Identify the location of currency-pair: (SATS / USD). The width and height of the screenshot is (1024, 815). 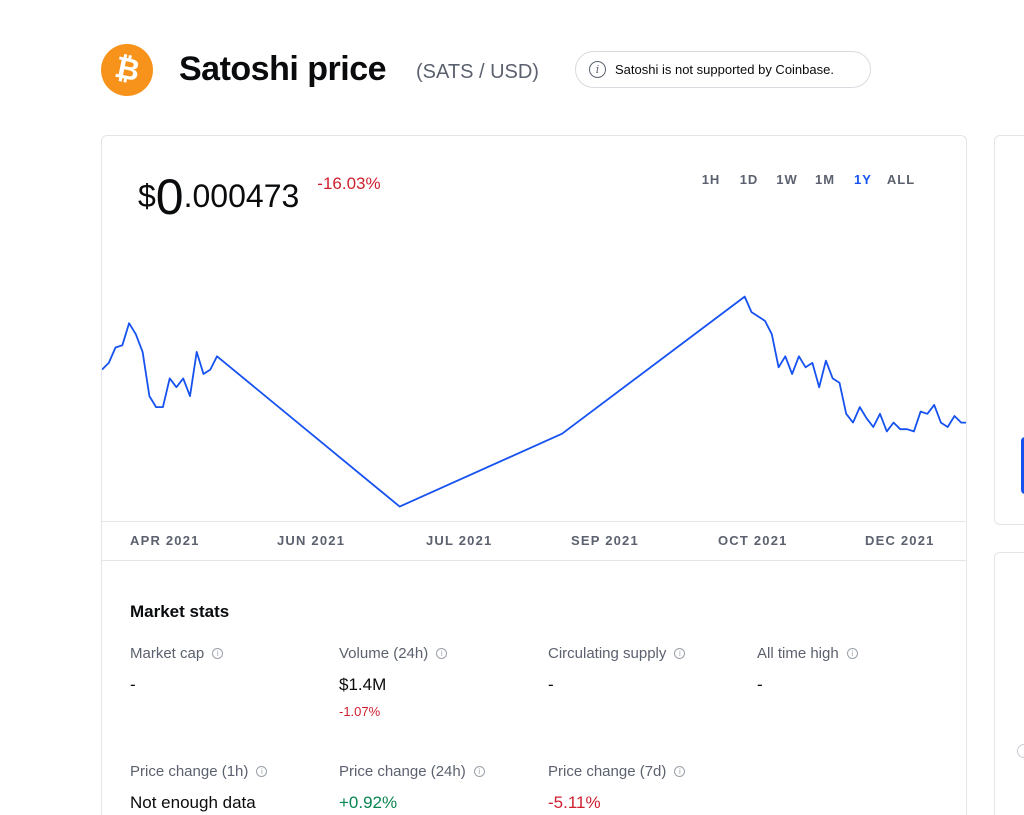
(477, 72).